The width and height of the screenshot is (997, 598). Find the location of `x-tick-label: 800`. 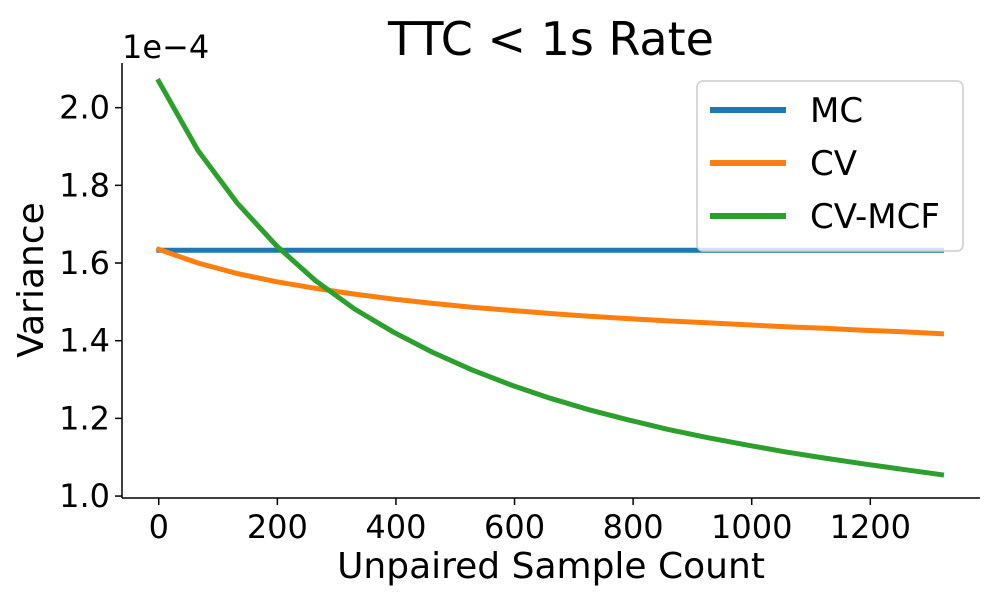

x-tick-label: 800 is located at coordinates (633, 527).